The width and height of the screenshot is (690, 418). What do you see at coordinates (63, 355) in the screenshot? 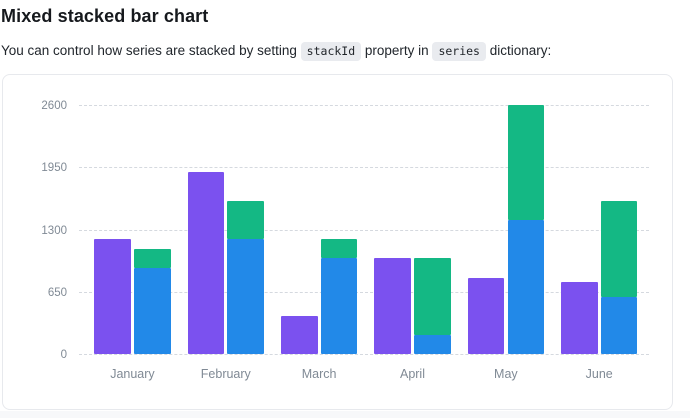
I see `y-axis-tick-label: 0` at bounding box center [63, 355].